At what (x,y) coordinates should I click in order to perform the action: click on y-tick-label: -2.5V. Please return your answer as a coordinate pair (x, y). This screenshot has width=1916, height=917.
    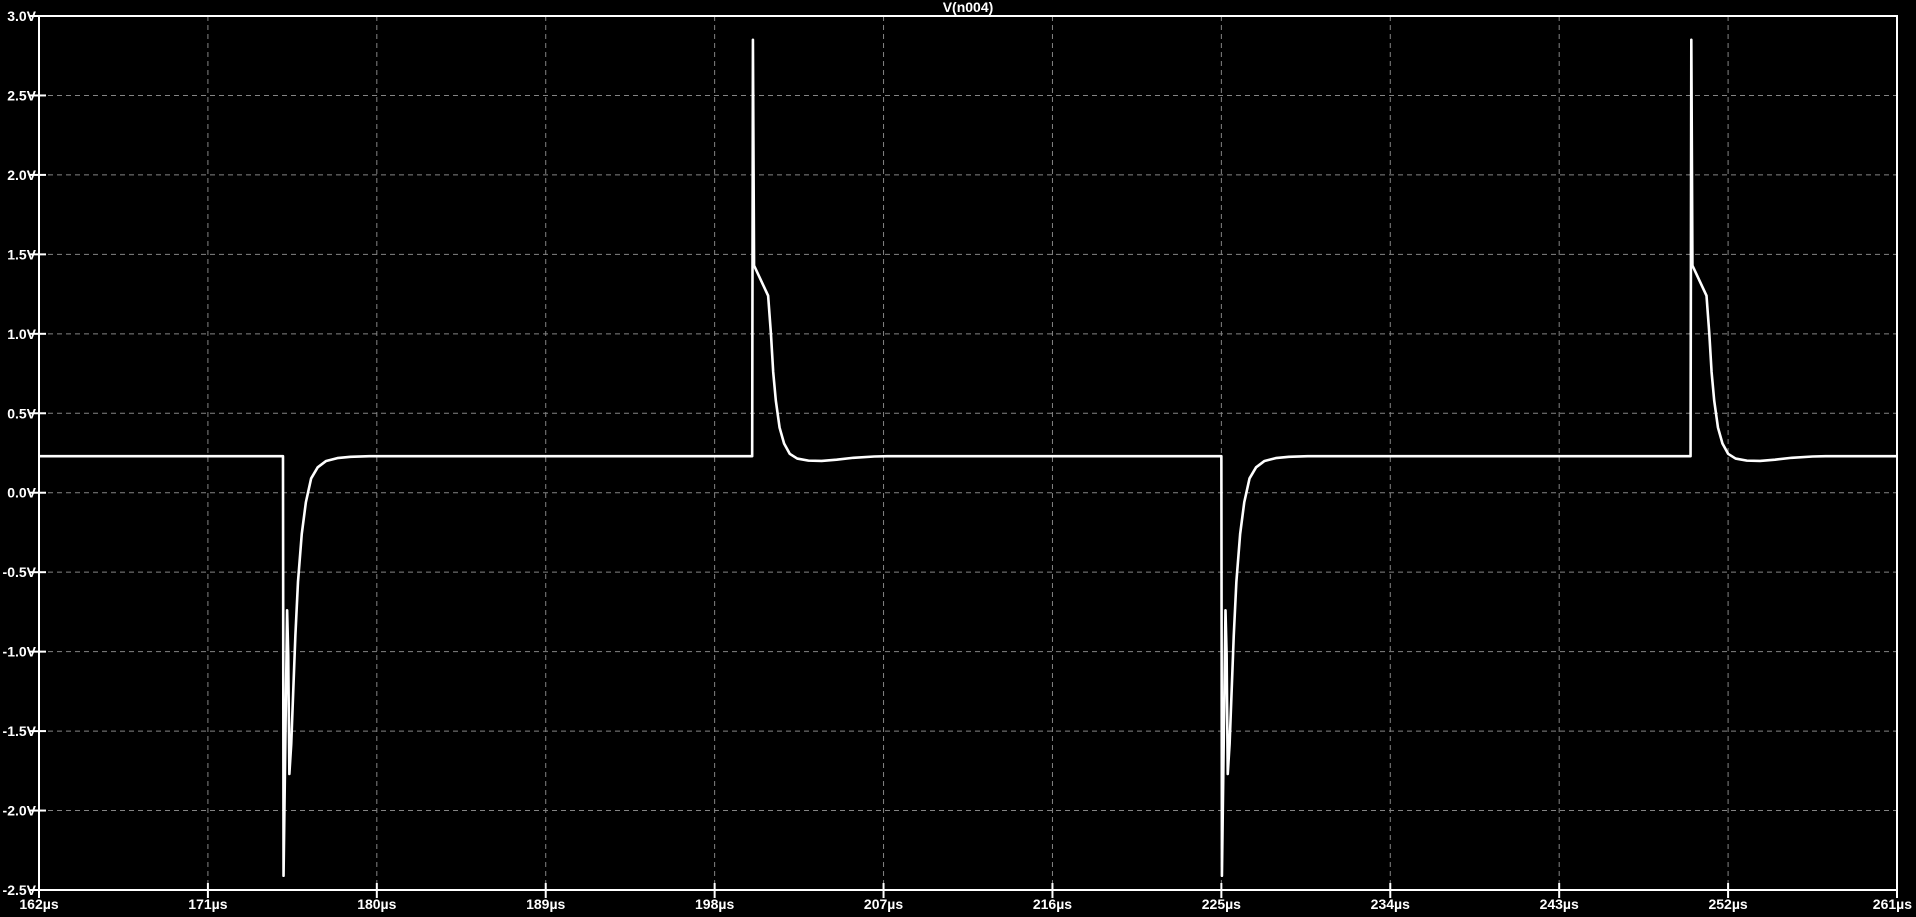
    Looking at the image, I should click on (20, 890).